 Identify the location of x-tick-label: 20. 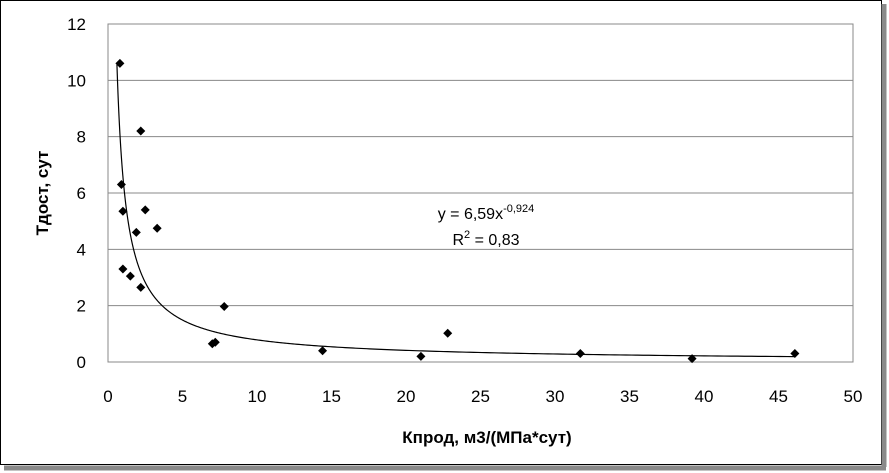
(406, 396).